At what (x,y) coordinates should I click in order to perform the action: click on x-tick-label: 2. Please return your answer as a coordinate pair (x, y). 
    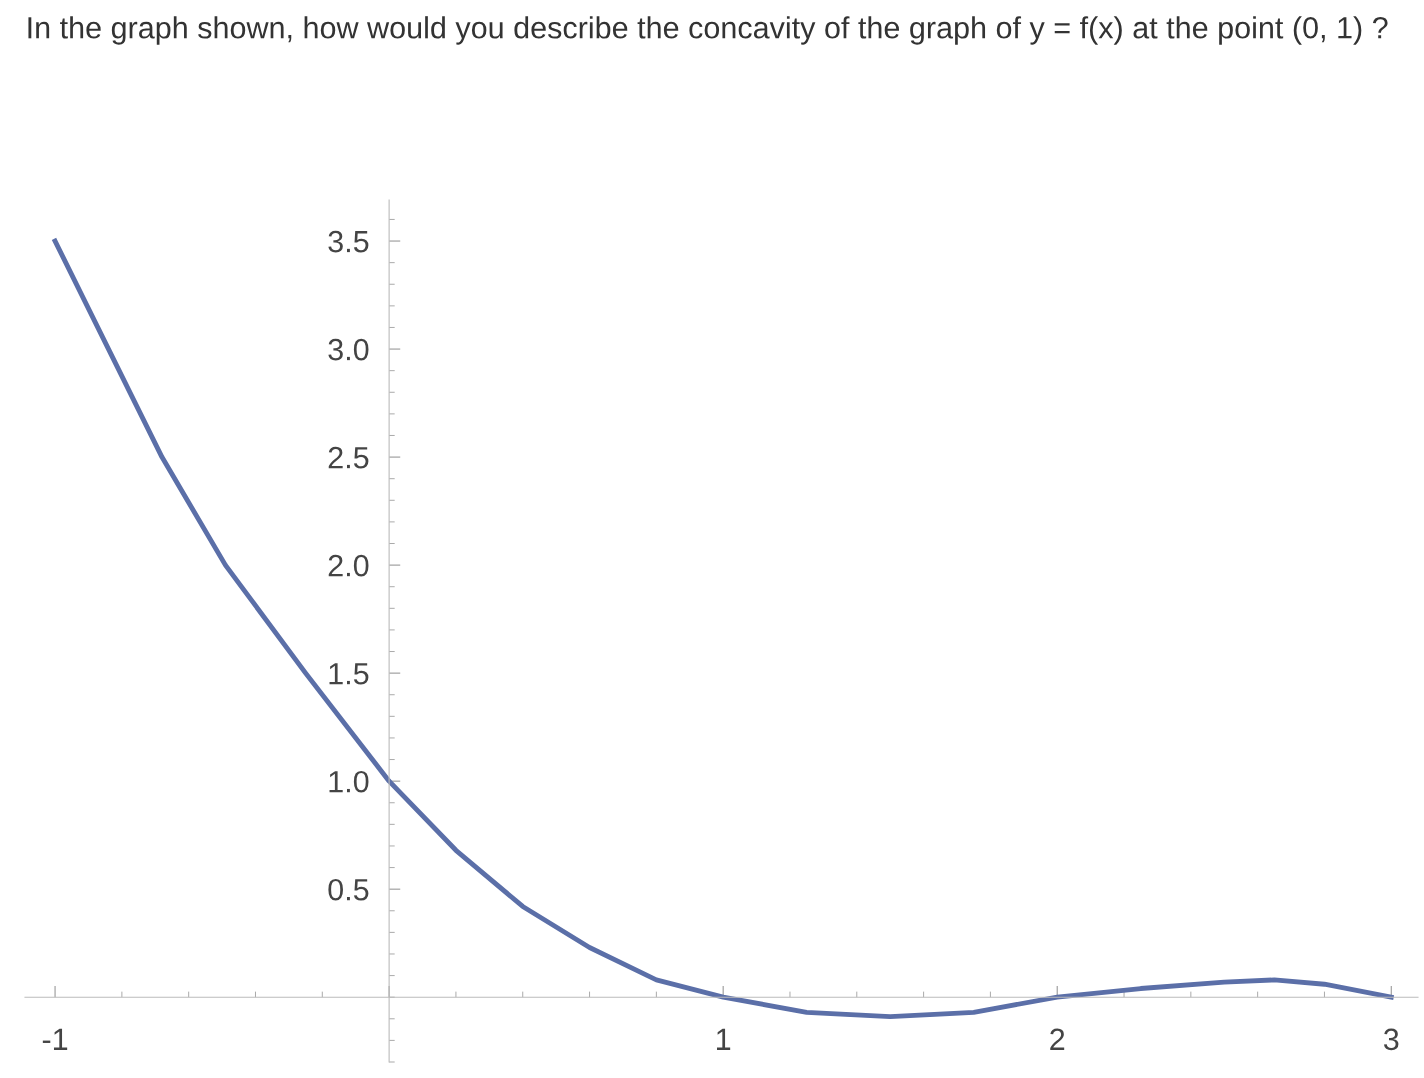
    Looking at the image, I should click on (1057, 1039).